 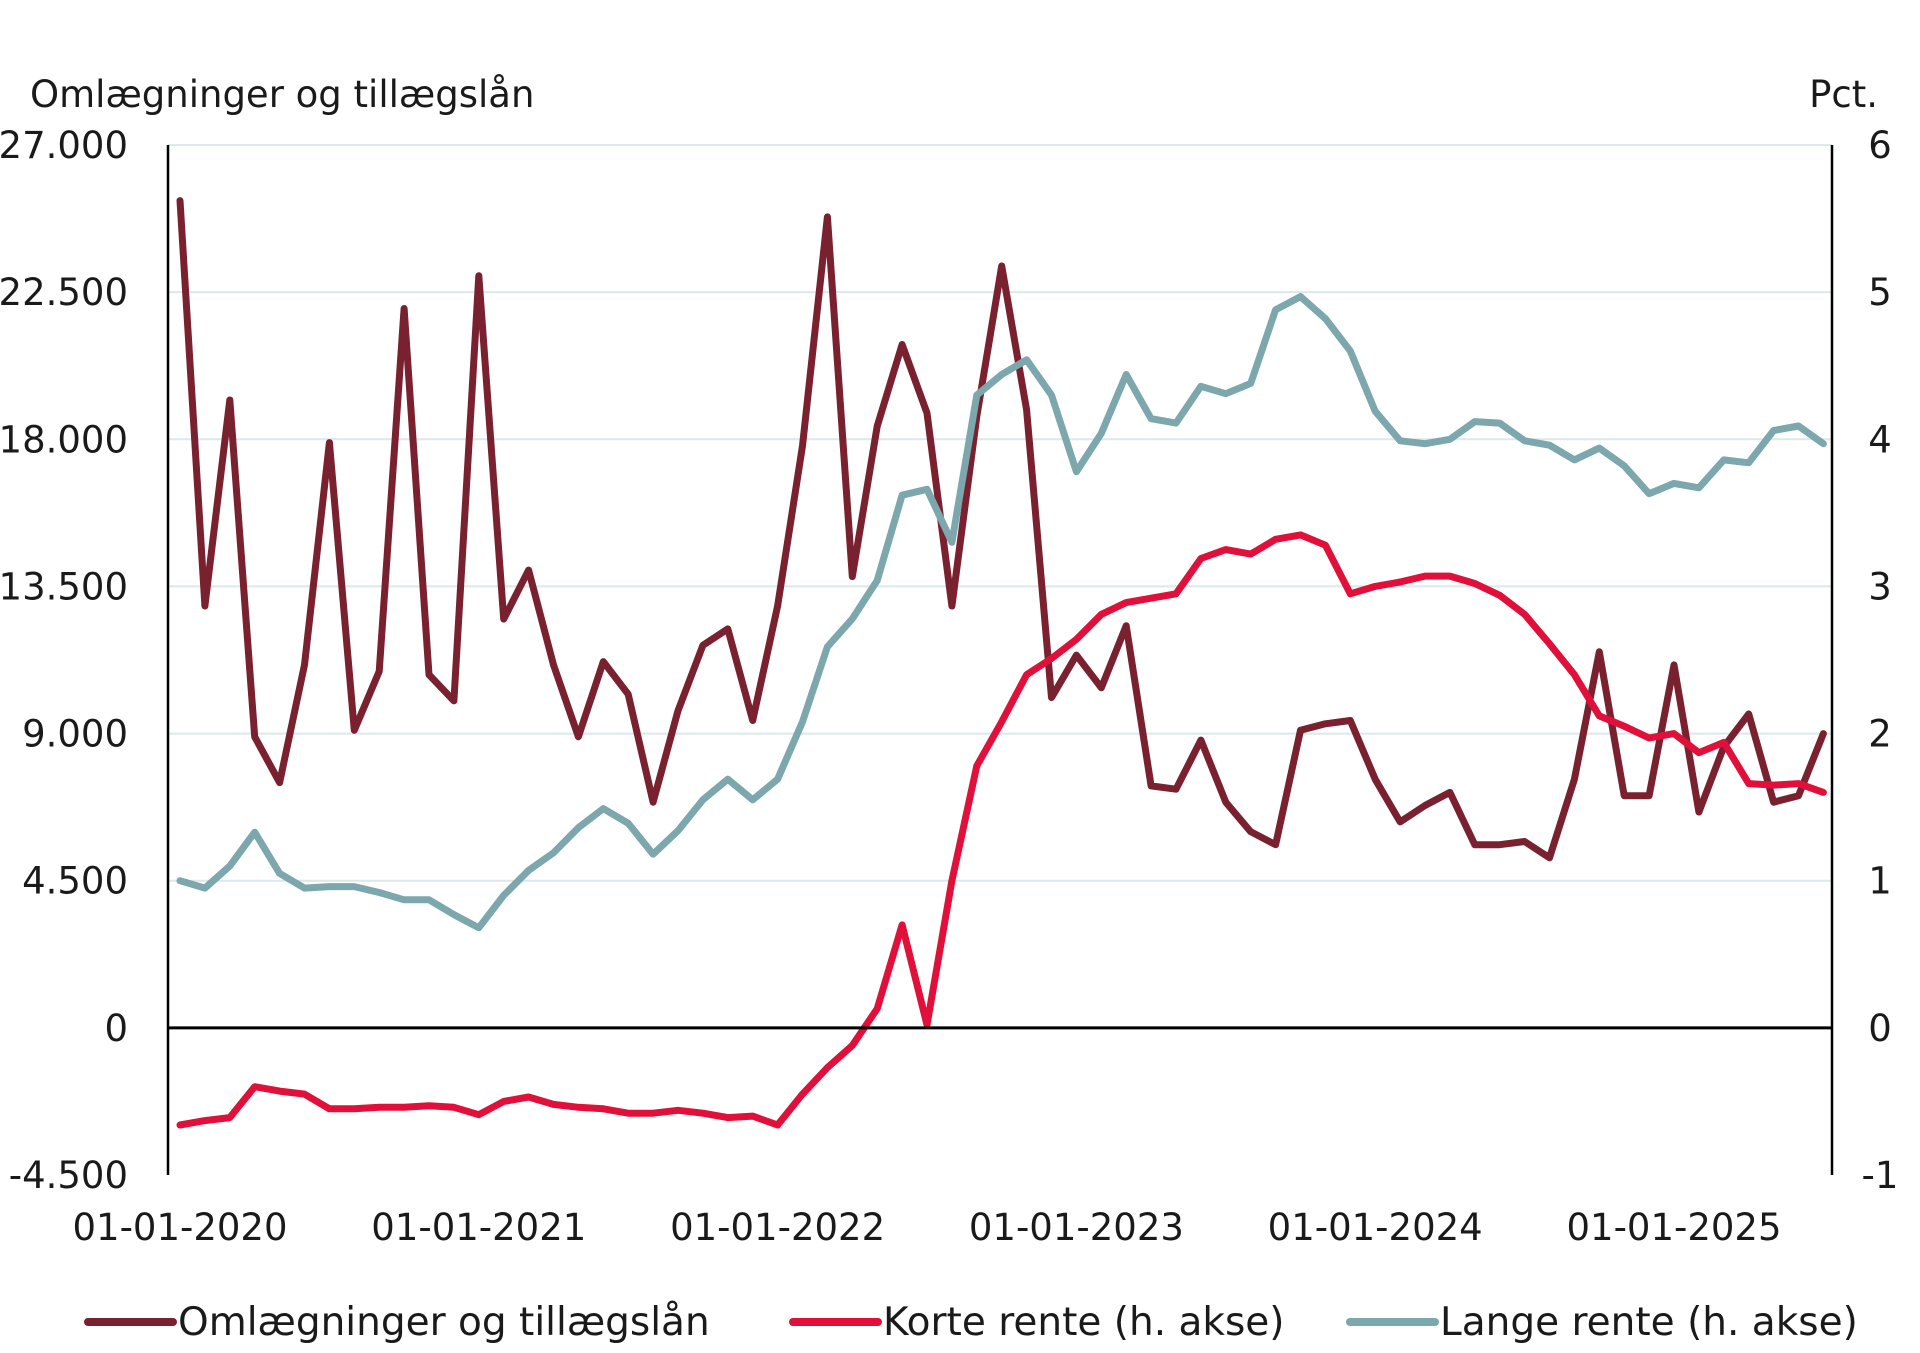 What do you see at coordinates (478, 1227) in the screenshot?
I see `x-tick-label: 01-01-2021` at bounding box center [478, 1227].